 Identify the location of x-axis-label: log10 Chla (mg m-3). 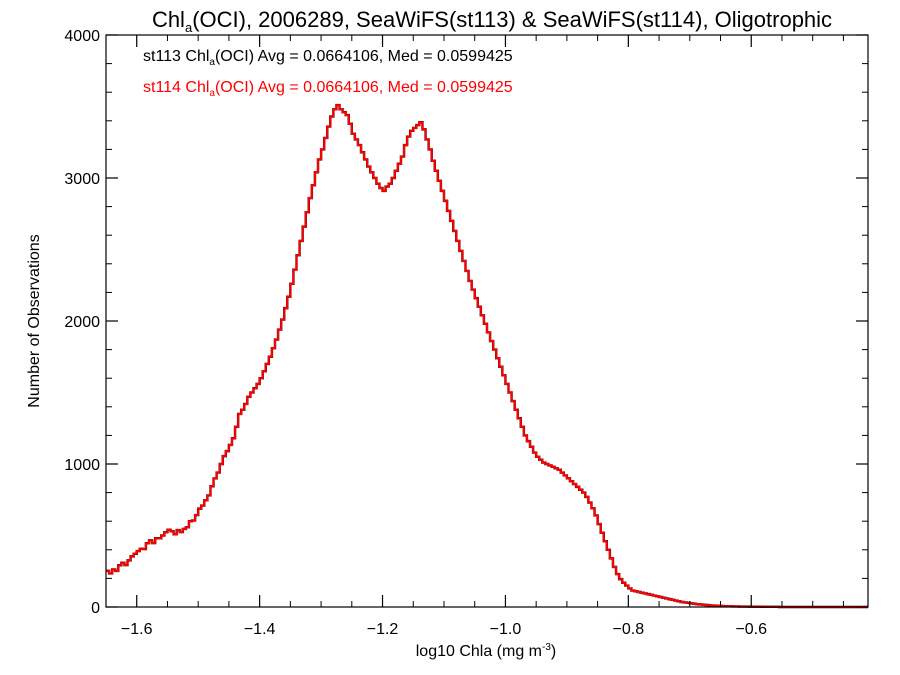
(486, 651).